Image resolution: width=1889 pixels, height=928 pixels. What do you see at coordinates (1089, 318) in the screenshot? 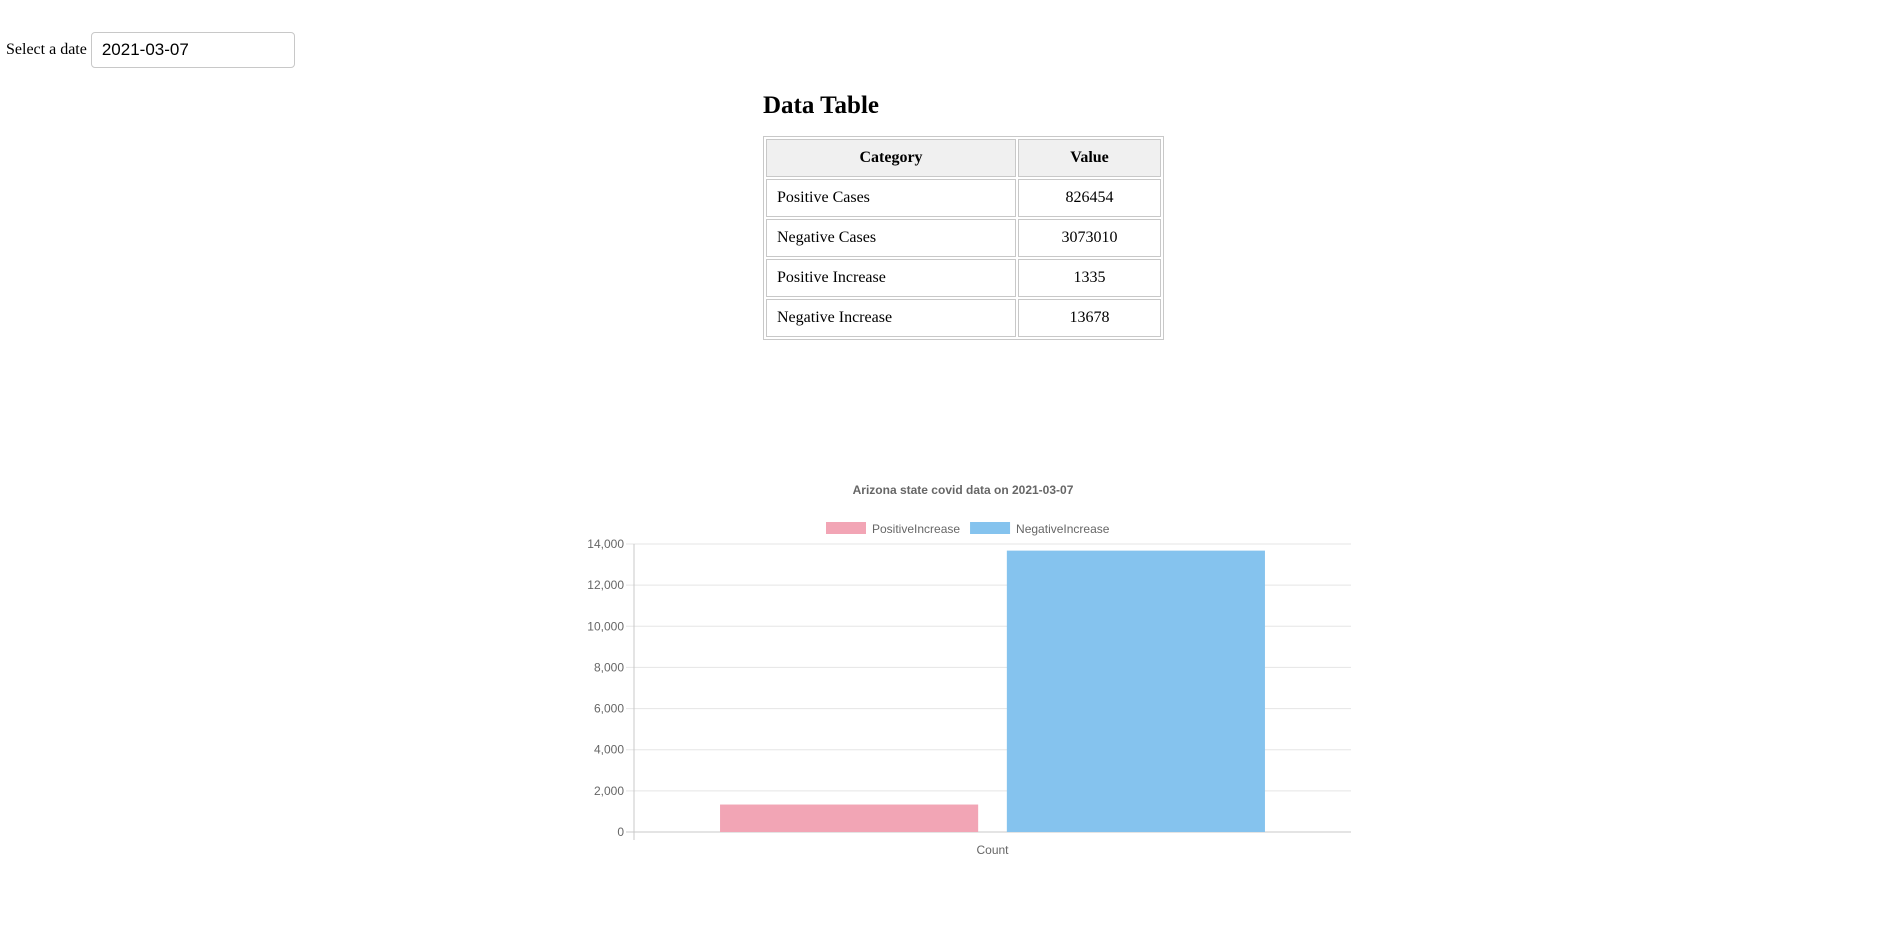
I see `row-value: 13678` at bounding box center [1089, 318].